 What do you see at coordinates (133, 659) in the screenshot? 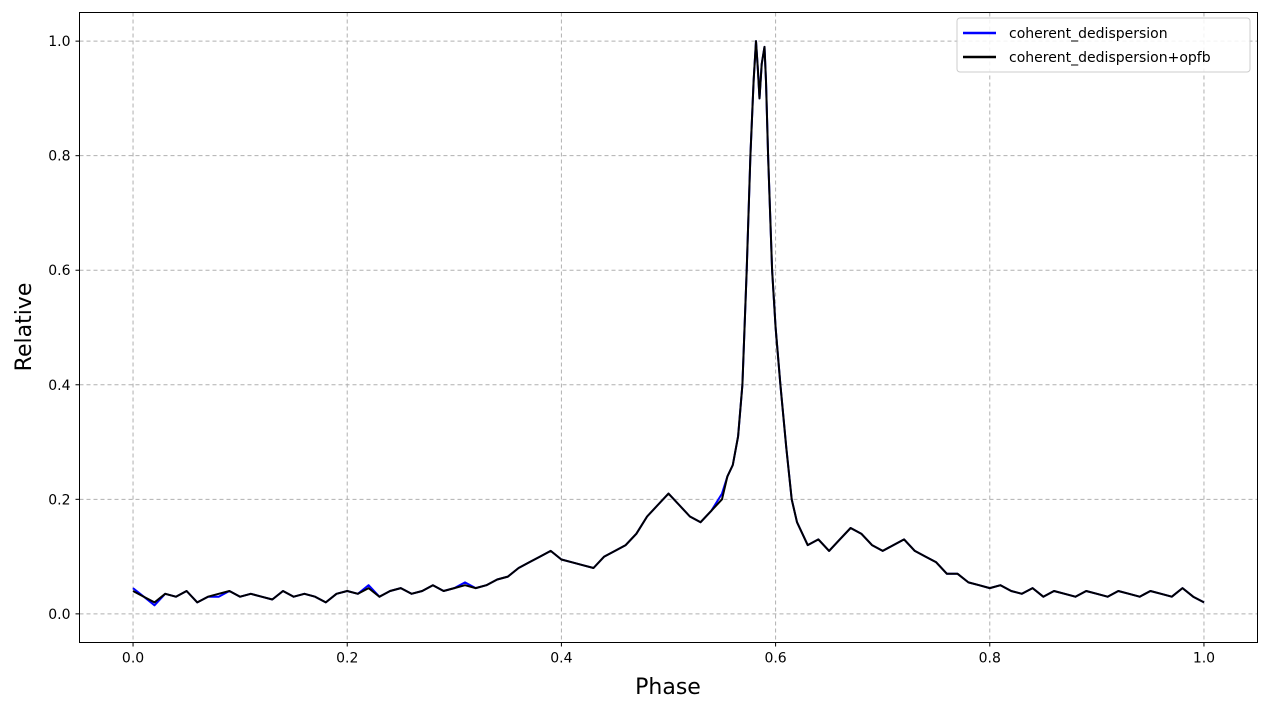
I see `x-tick-label: 0.0` at bounding box center [133, 659].